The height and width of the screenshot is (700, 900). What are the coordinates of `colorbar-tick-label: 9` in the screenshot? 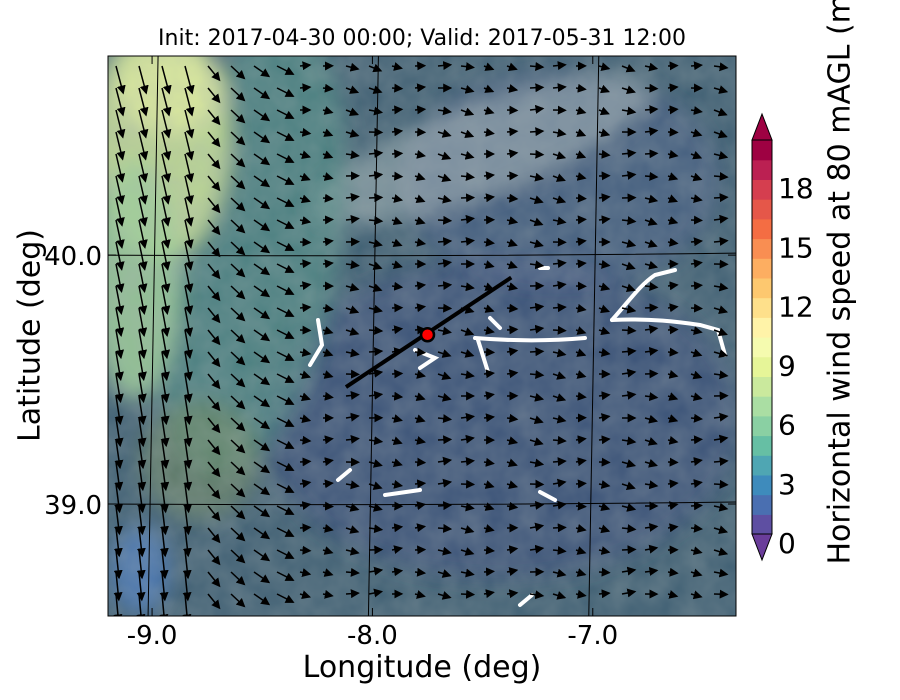 It's located at (787, 366).